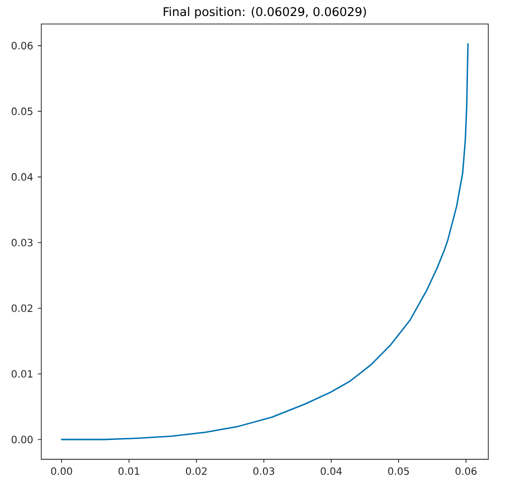  Describe the element at coordinates (22, 374) in the screenshot. I see `y-tick-label: 0.01` at that location.